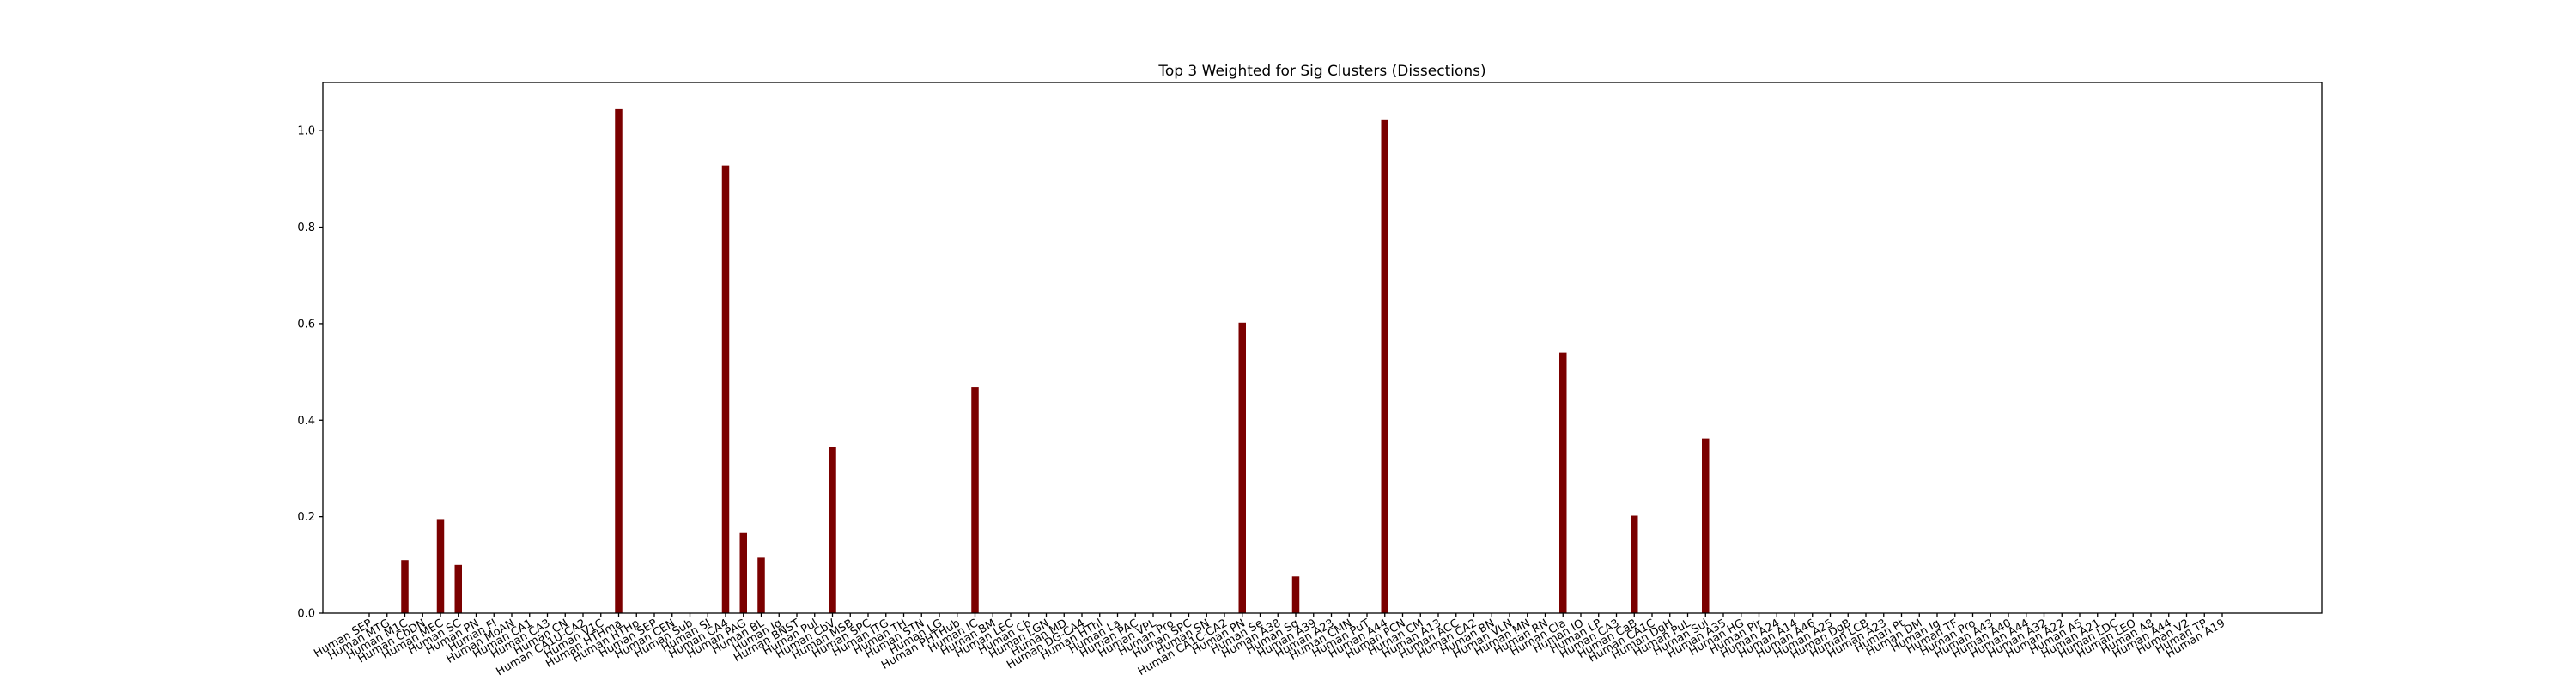 This screenshot has width=2576, height=687. I want to click on y-tick-label: 0.6, so click(306, 324).